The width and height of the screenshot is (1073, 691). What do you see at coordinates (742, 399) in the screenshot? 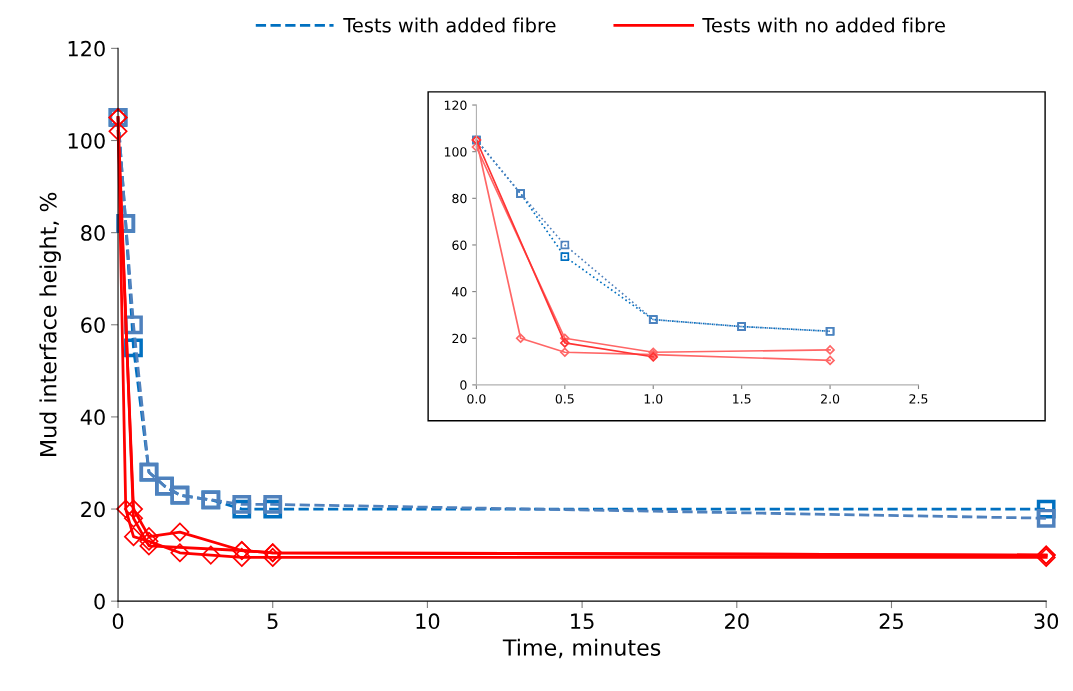
I see `x-tick-label: 1.5` at bounding box center [742, 399].